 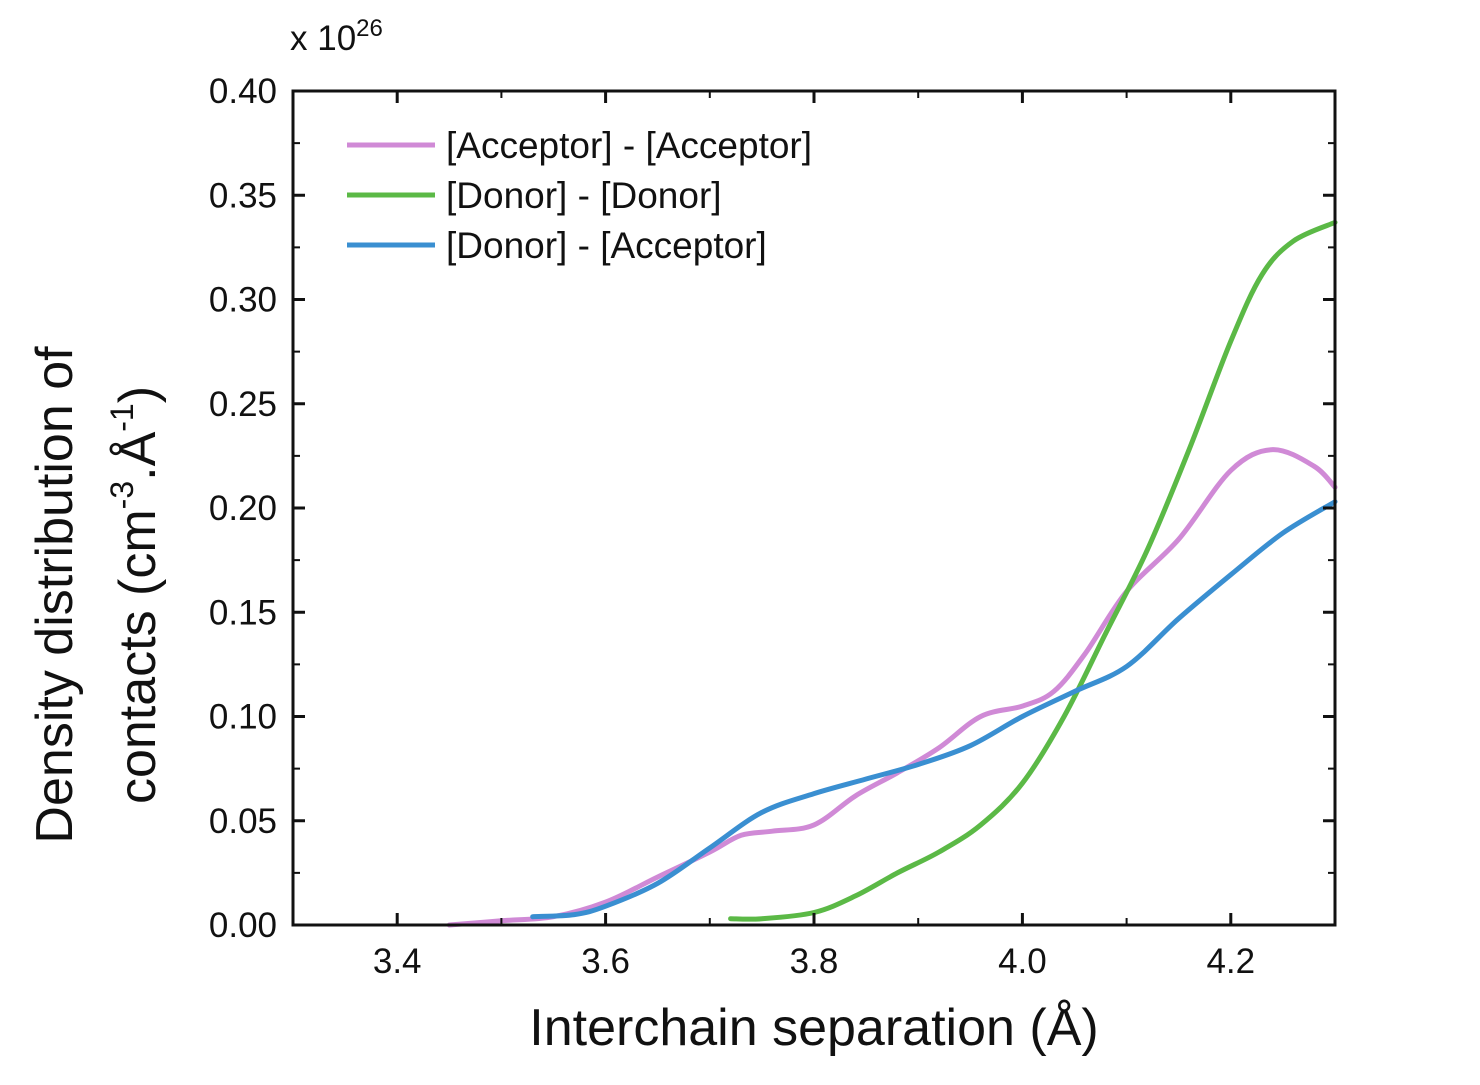 I want to click on y-tick-label: 0.00, so click(x=243, y=925).